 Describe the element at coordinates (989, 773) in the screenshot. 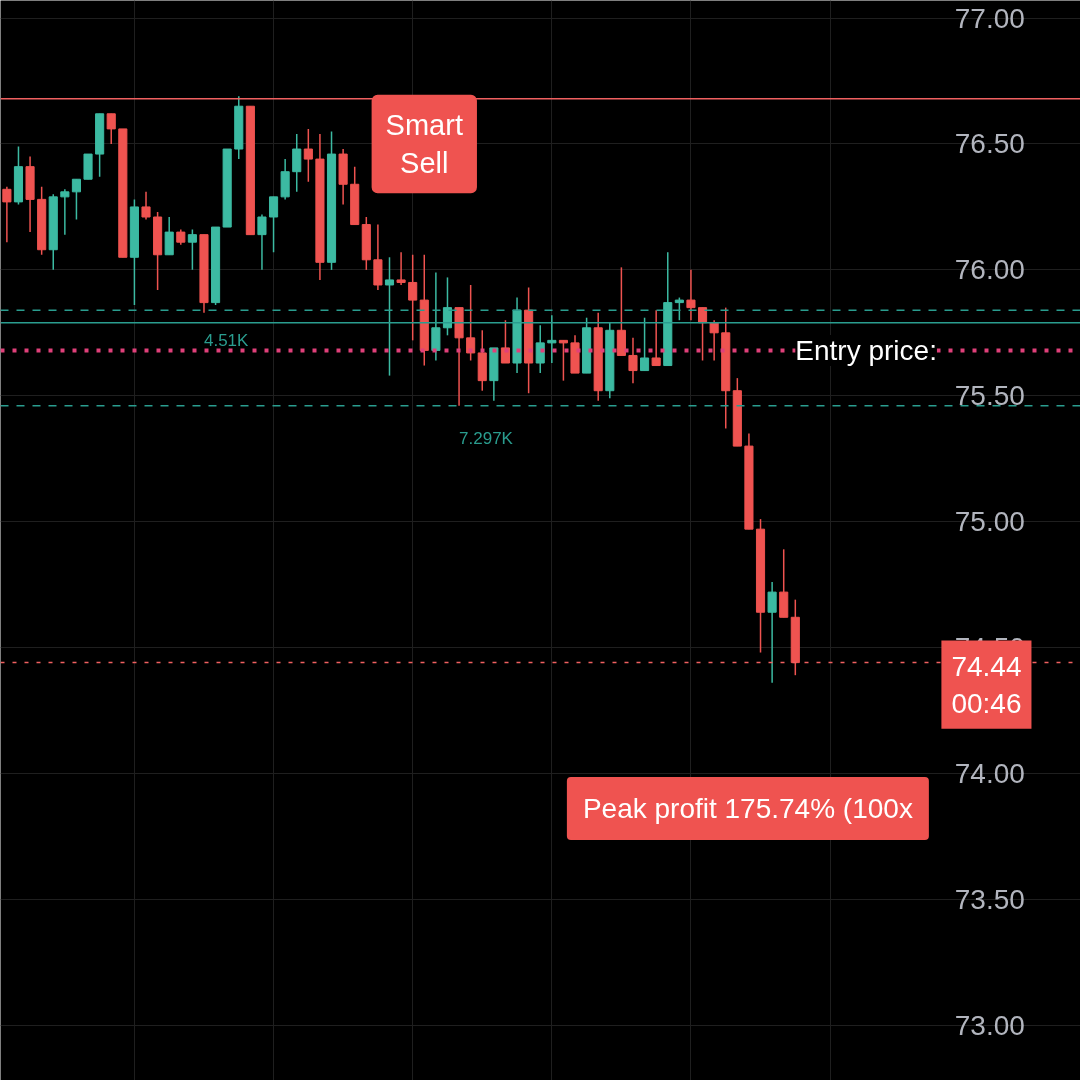

I see `y-tick-label: 74.00` at that location.